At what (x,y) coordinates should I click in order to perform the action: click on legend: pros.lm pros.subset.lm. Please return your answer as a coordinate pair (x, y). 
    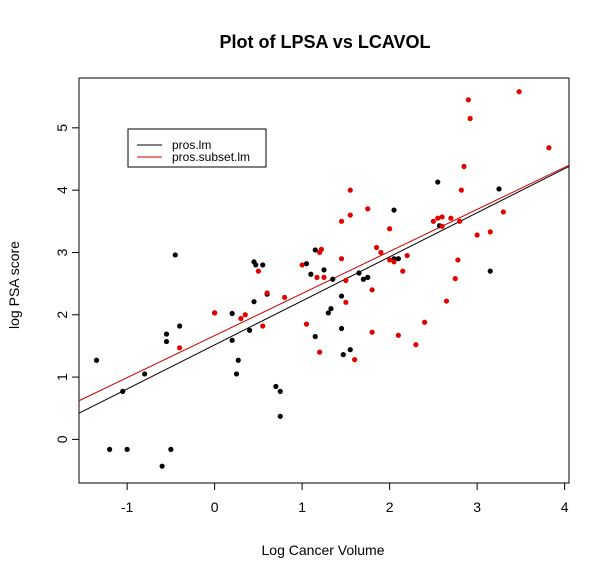
    Looking at the image, I should click on (197, 148).